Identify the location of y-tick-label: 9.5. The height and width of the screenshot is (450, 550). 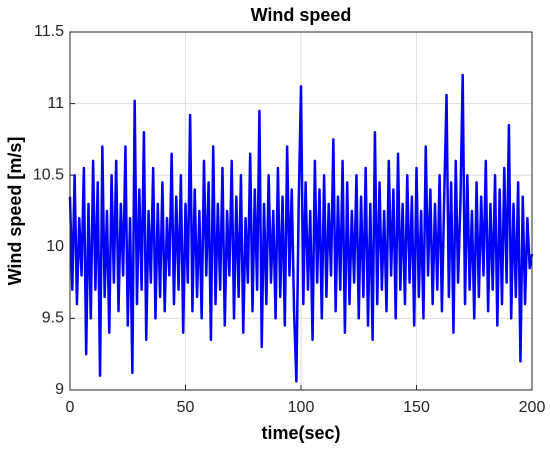
(53, 318).